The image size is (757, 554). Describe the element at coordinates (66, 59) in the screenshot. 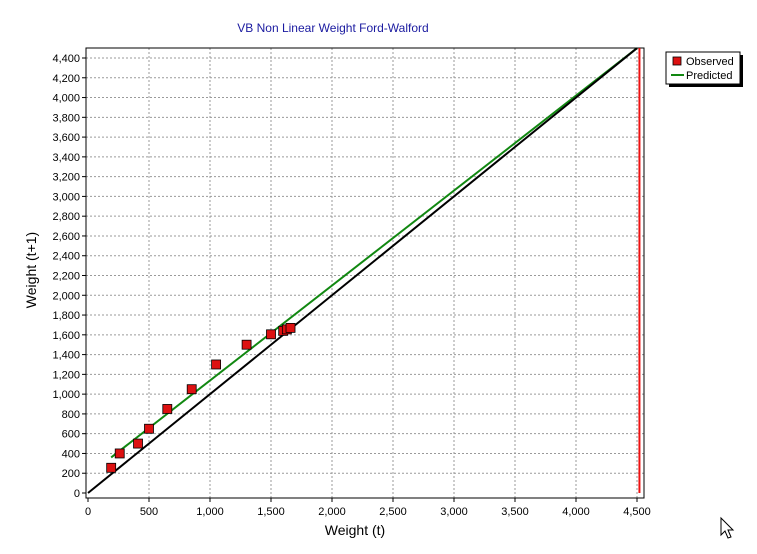

I see `y-tick-label: 4,400` at that location.